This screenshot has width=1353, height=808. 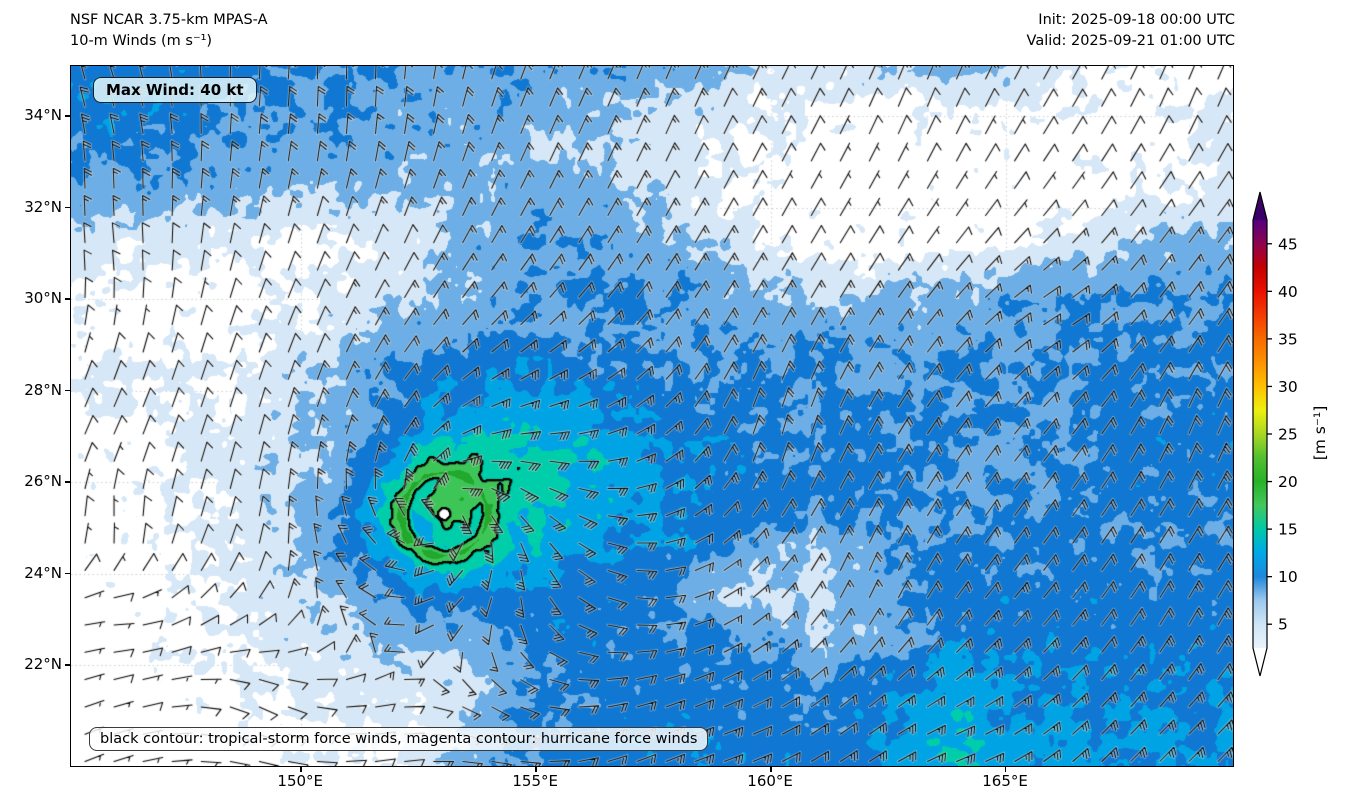 I want to click on colorbar-tick-label: 15, so click(x=1288, y=530).